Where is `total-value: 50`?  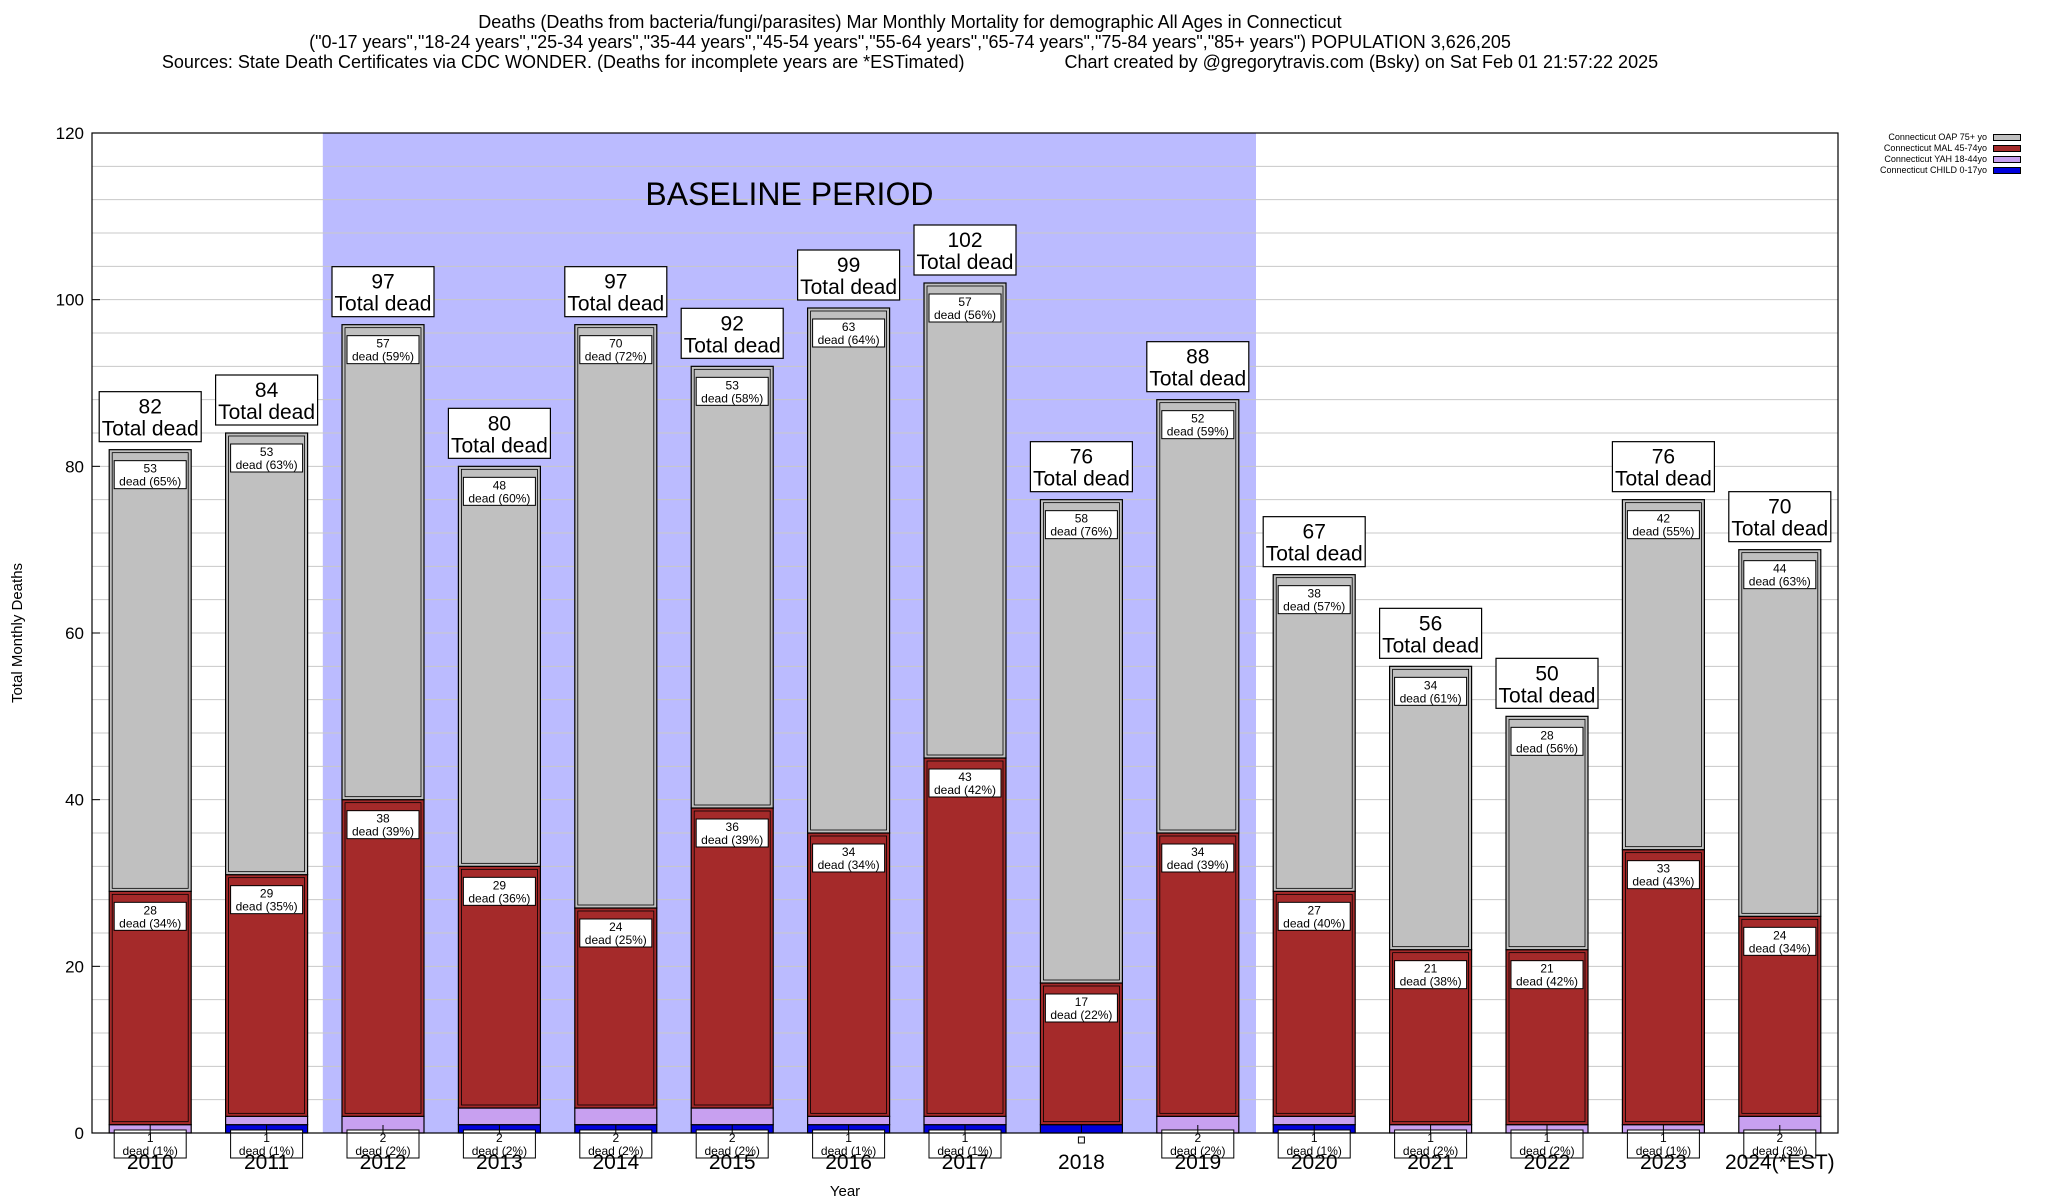 total-value: 50 is located at coordinates (1546, 673).